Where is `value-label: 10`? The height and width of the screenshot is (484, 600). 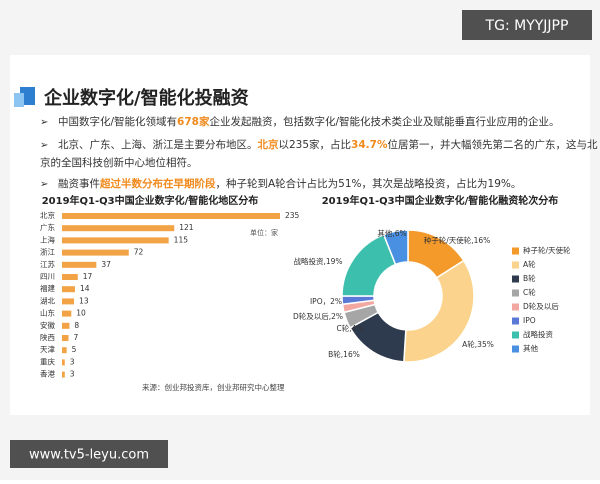 value-label: 10 is located at coordinates (81, 313).